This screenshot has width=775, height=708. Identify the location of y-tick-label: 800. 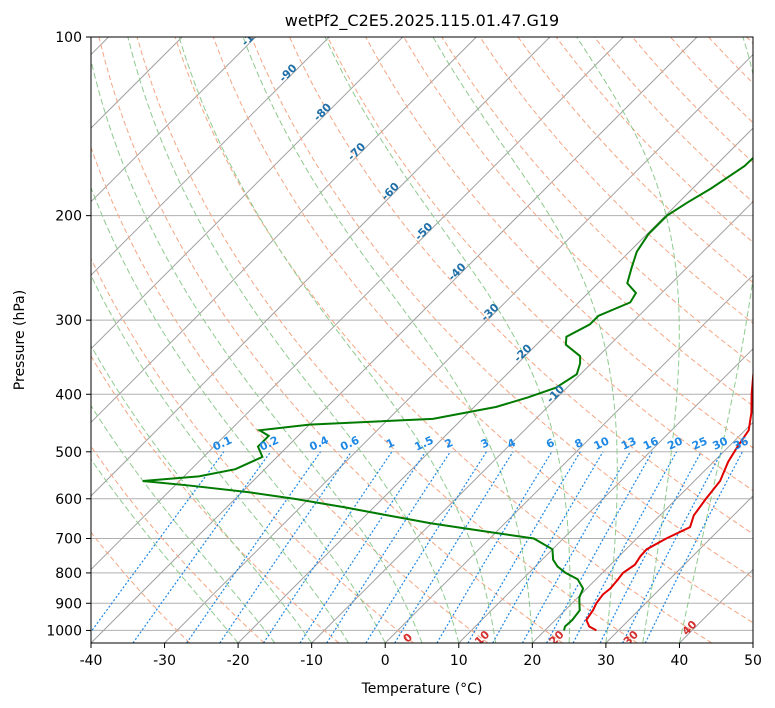
(68, 574).